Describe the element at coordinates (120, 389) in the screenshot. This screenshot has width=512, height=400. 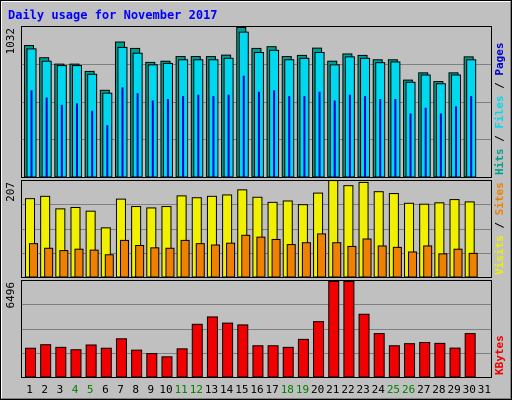
I see `day-label-7: 7` at that location.